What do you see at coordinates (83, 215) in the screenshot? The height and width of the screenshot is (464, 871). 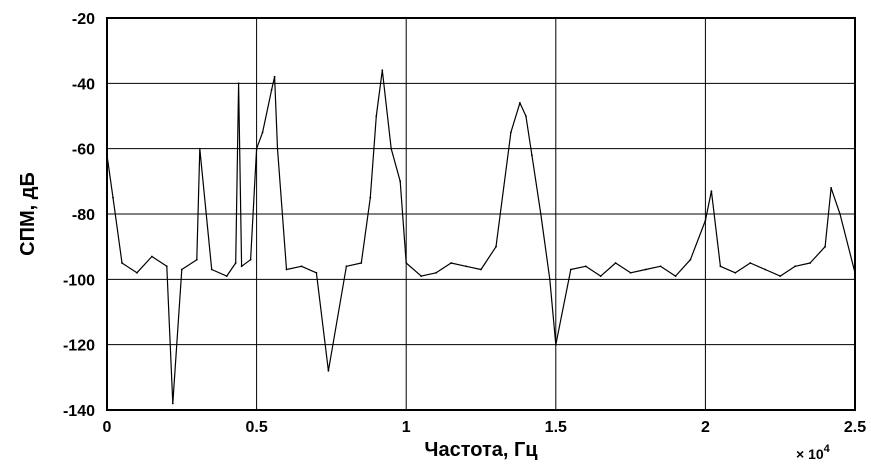 I see `y-tick-label: -80` at bounding box center [83, 215].